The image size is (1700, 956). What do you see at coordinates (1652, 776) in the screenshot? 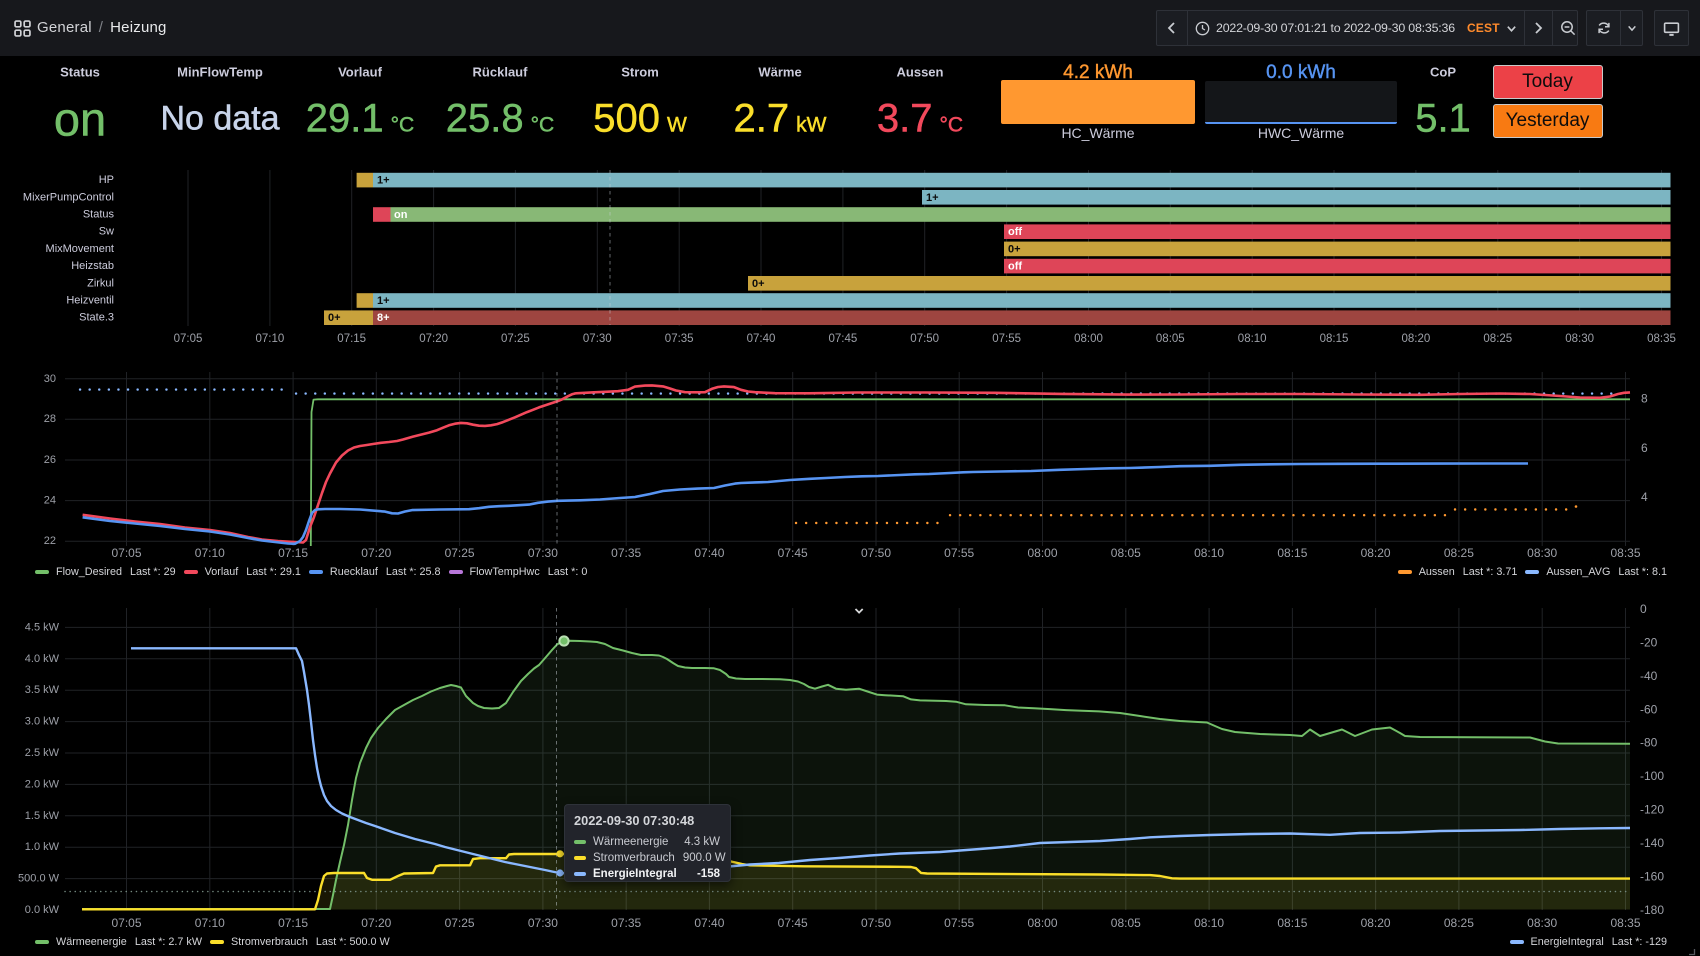
I see `svg-text: -100` at bounding box center [1652, 776].